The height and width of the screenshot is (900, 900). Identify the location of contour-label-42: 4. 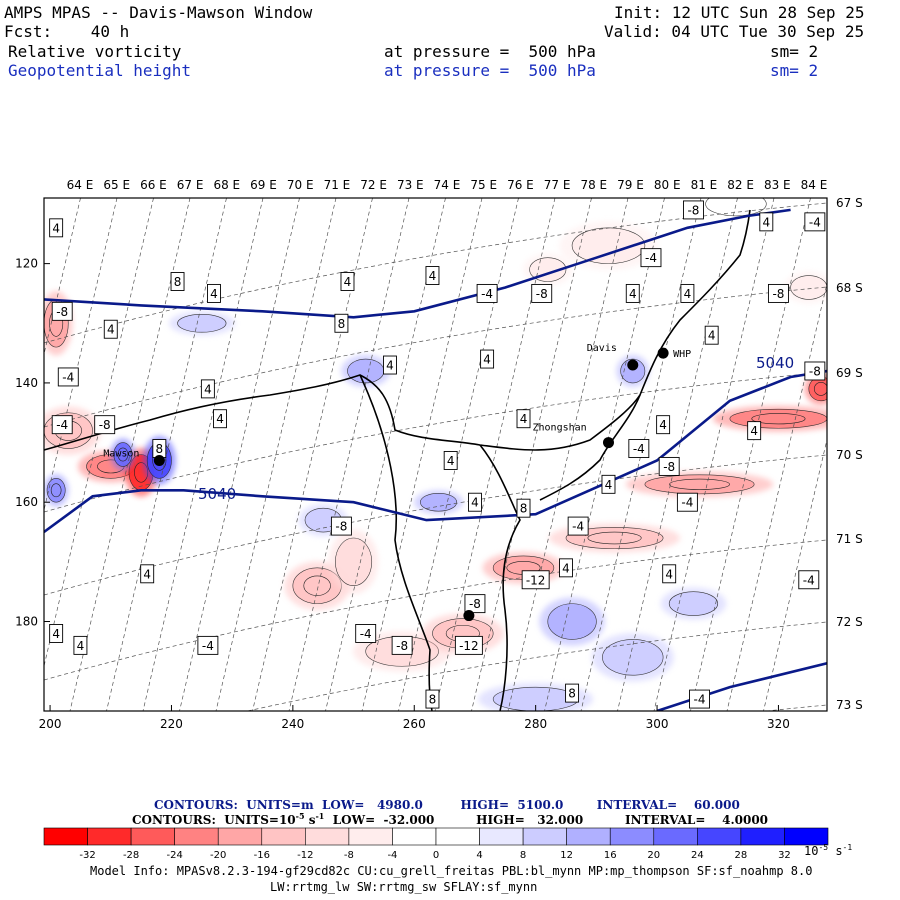
(669, 574).